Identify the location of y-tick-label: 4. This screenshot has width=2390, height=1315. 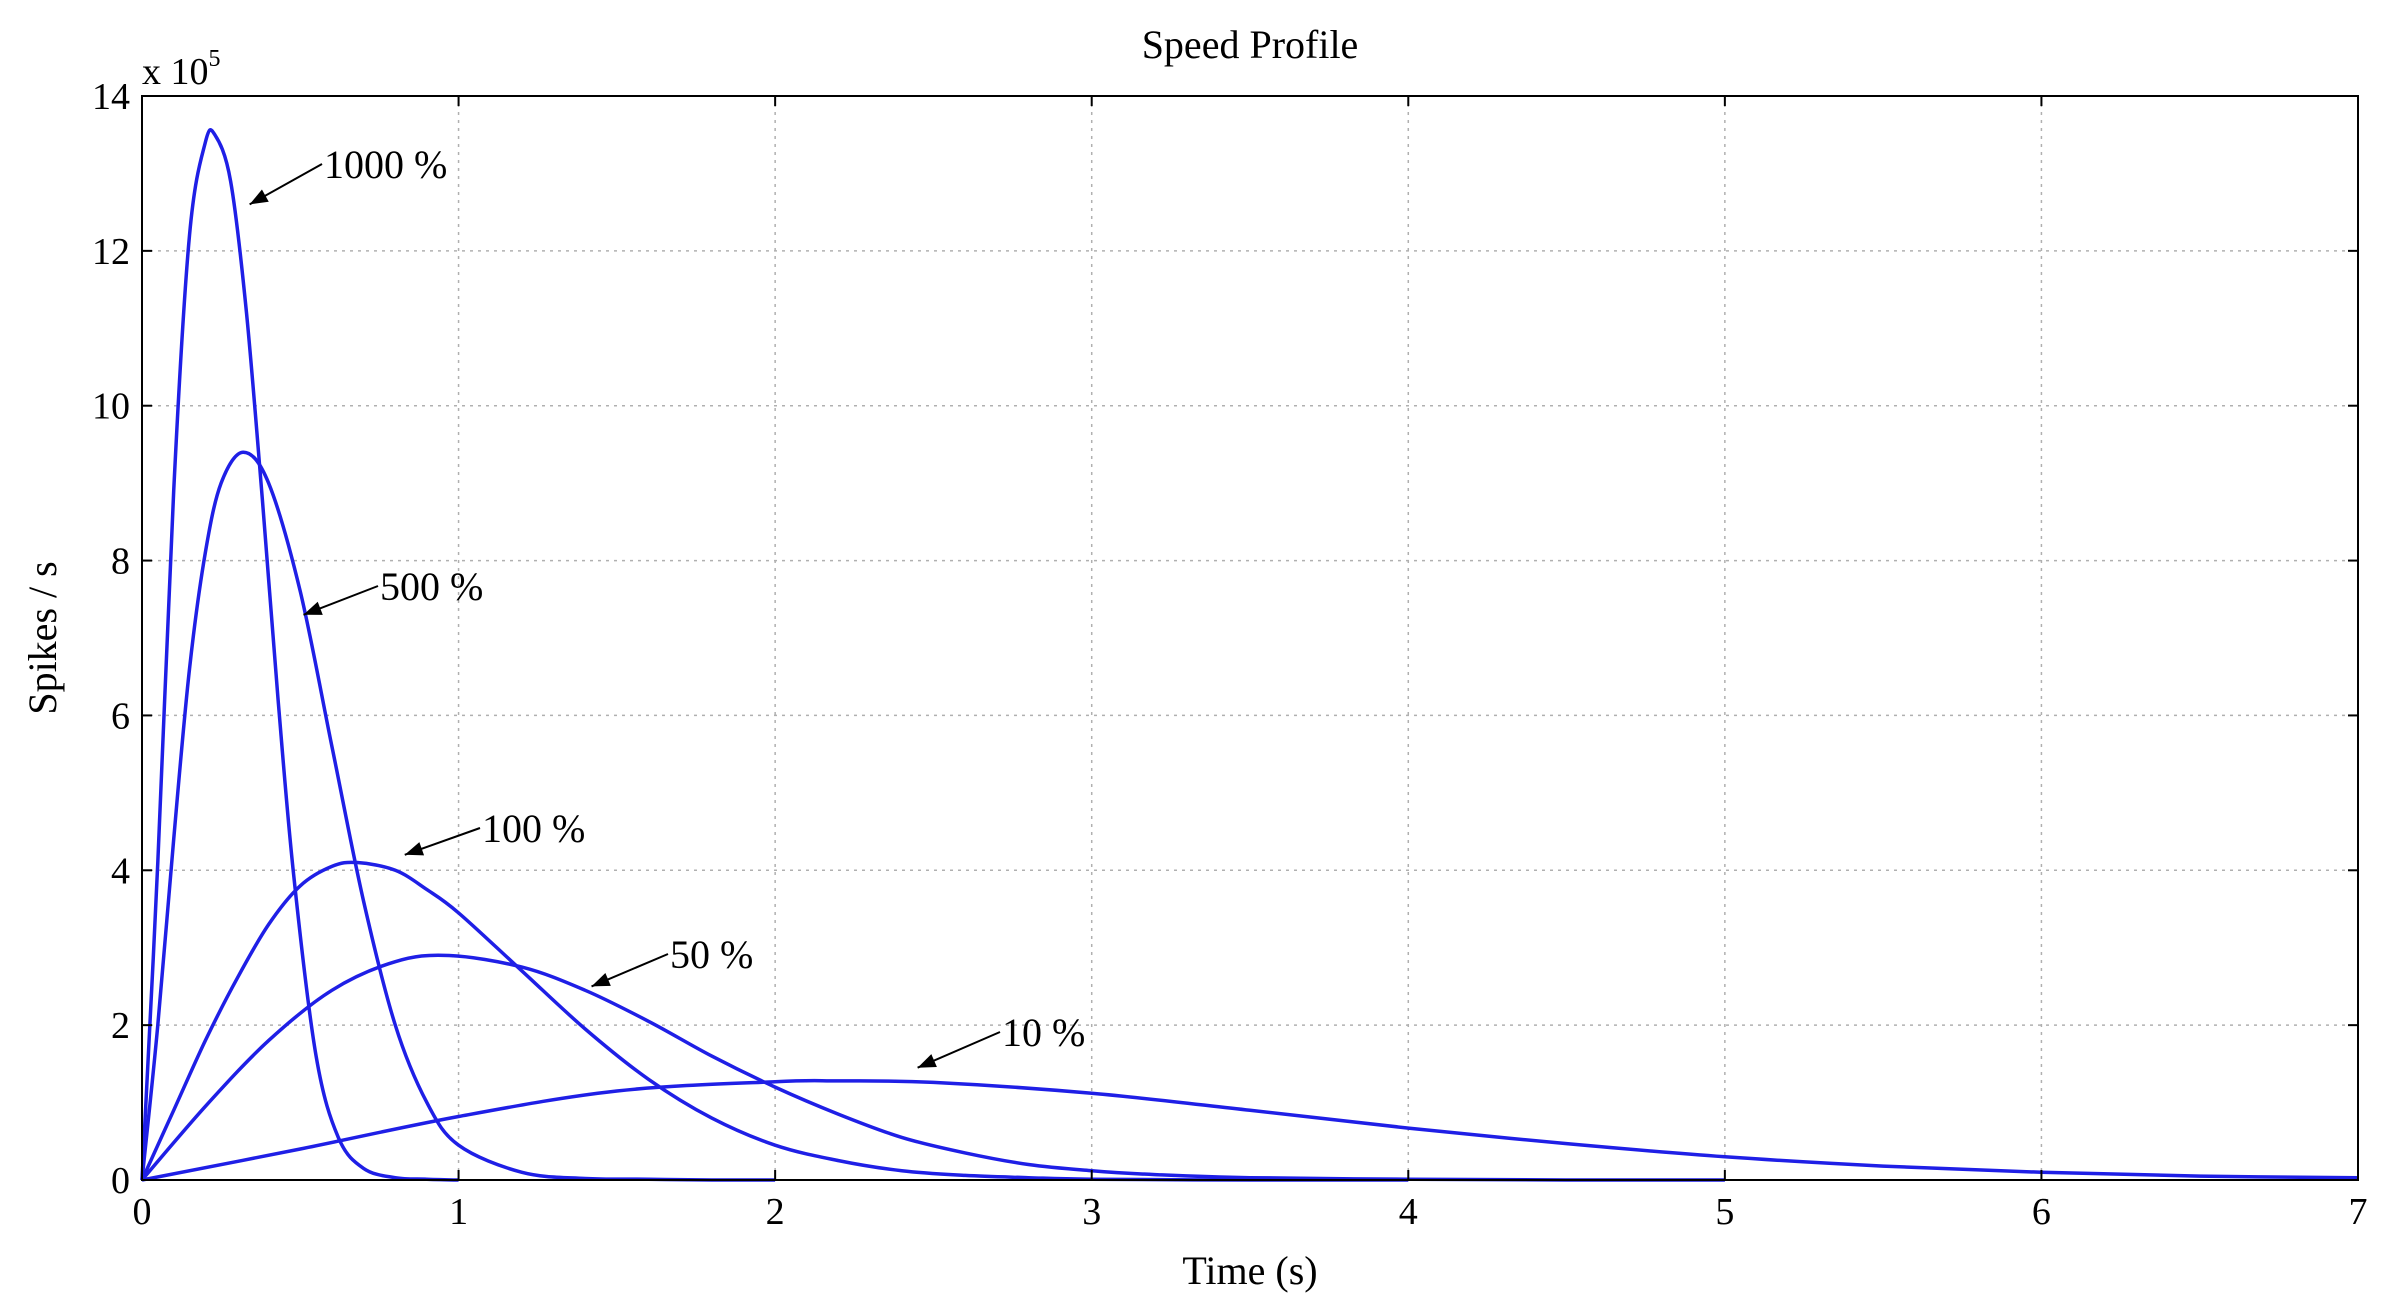
(120, 871).